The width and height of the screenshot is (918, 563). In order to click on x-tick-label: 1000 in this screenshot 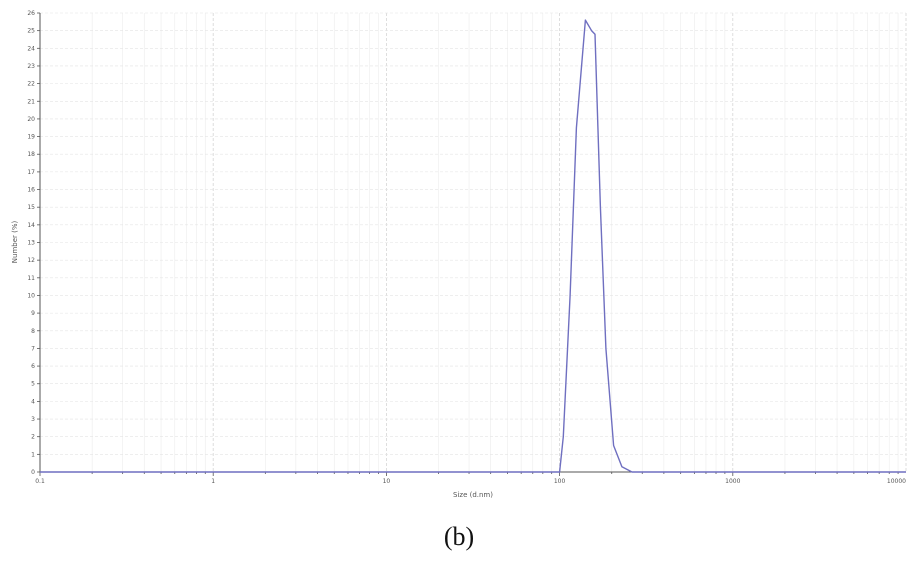, I will do `click(732, 481)`.